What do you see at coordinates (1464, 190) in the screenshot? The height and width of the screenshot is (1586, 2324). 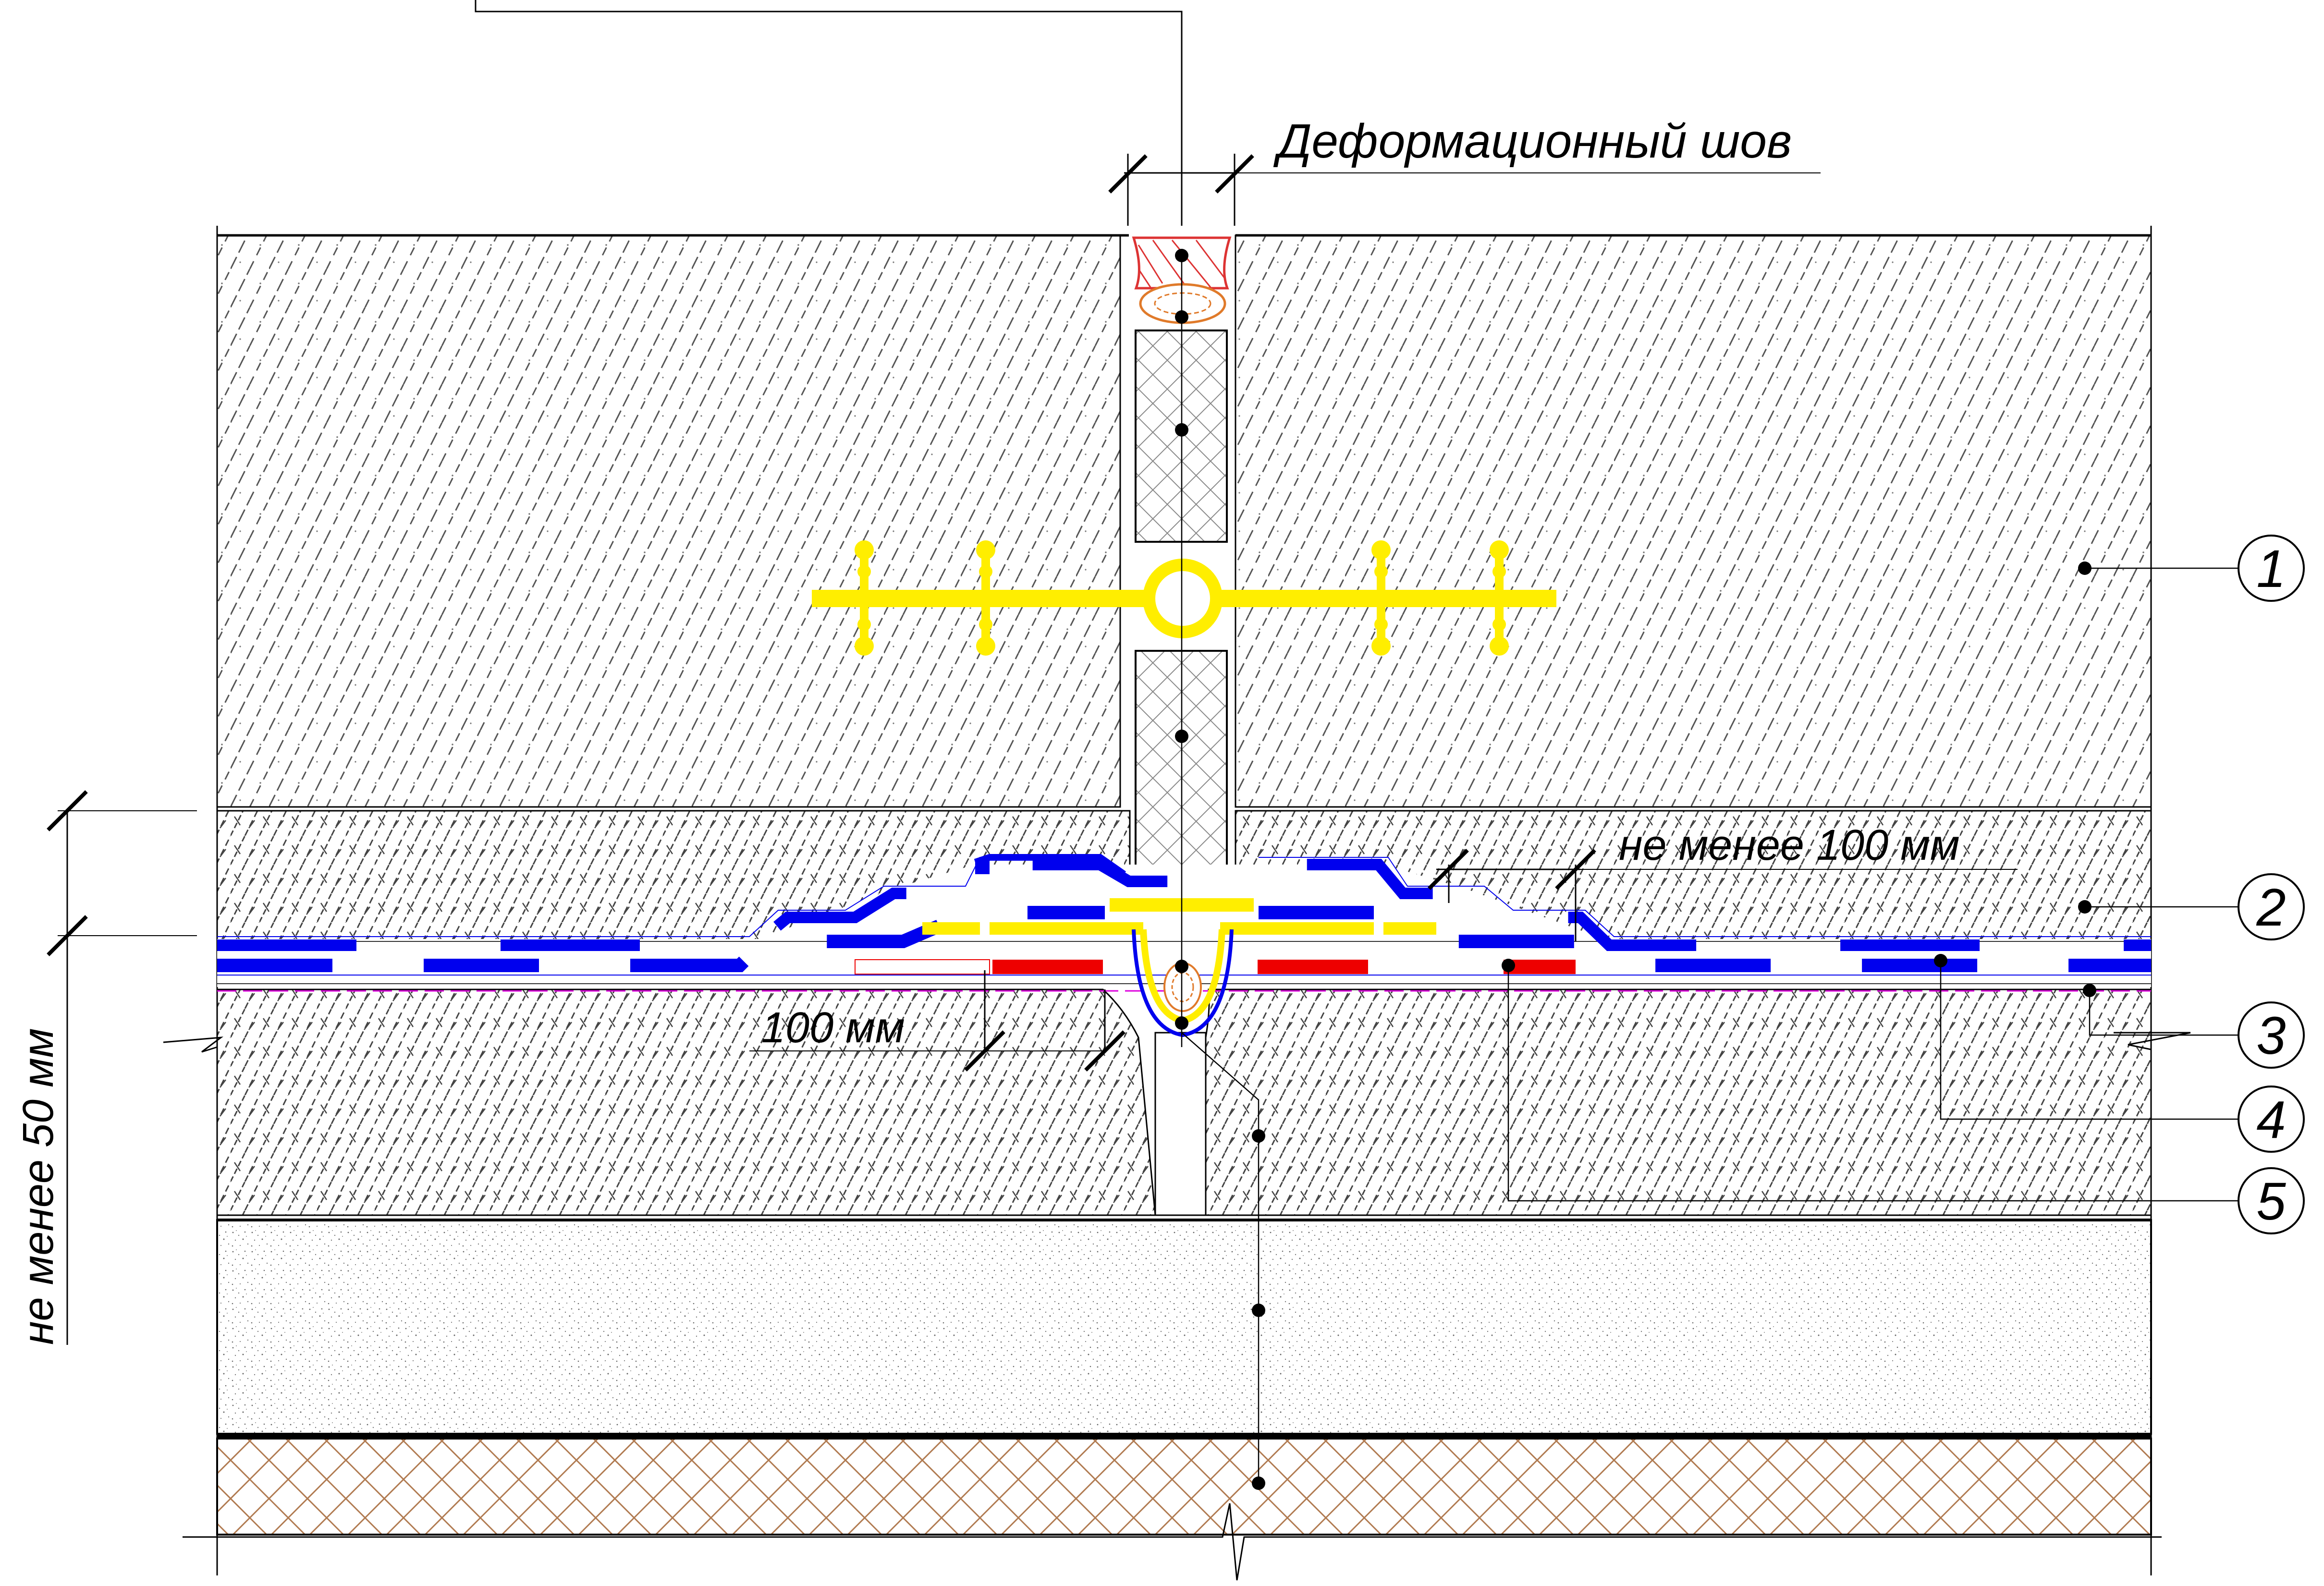 I see `joint-width-dimension` at bounding box center [1464, 190].